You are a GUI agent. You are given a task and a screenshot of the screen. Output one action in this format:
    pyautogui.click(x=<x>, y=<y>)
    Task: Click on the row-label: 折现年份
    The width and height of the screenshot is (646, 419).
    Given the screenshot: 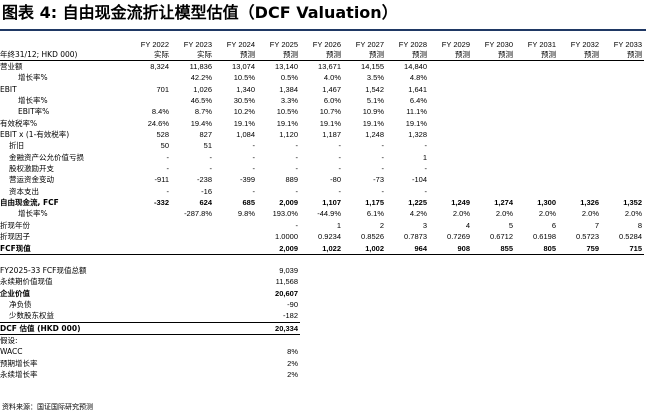 What is the action you would take?
    pyautogui.click(x=15, y=225)
    